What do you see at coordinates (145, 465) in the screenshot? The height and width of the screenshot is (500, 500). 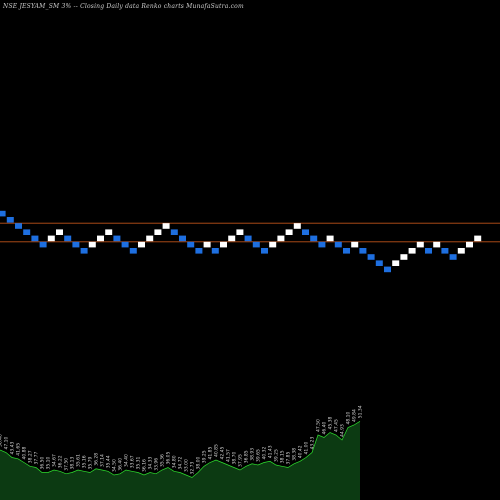 I see `volume-value-label: 36.16` at bounding box center [145, 465].